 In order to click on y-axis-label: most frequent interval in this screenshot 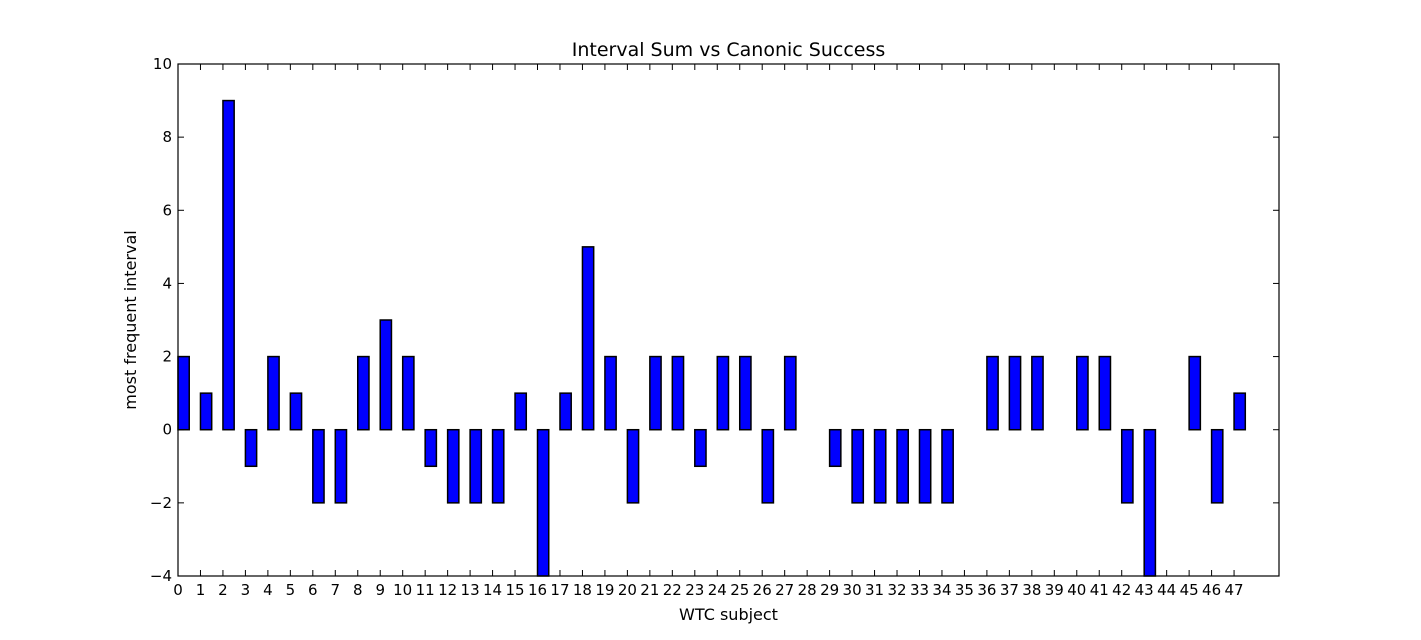, I will do `click(130, 319)`.